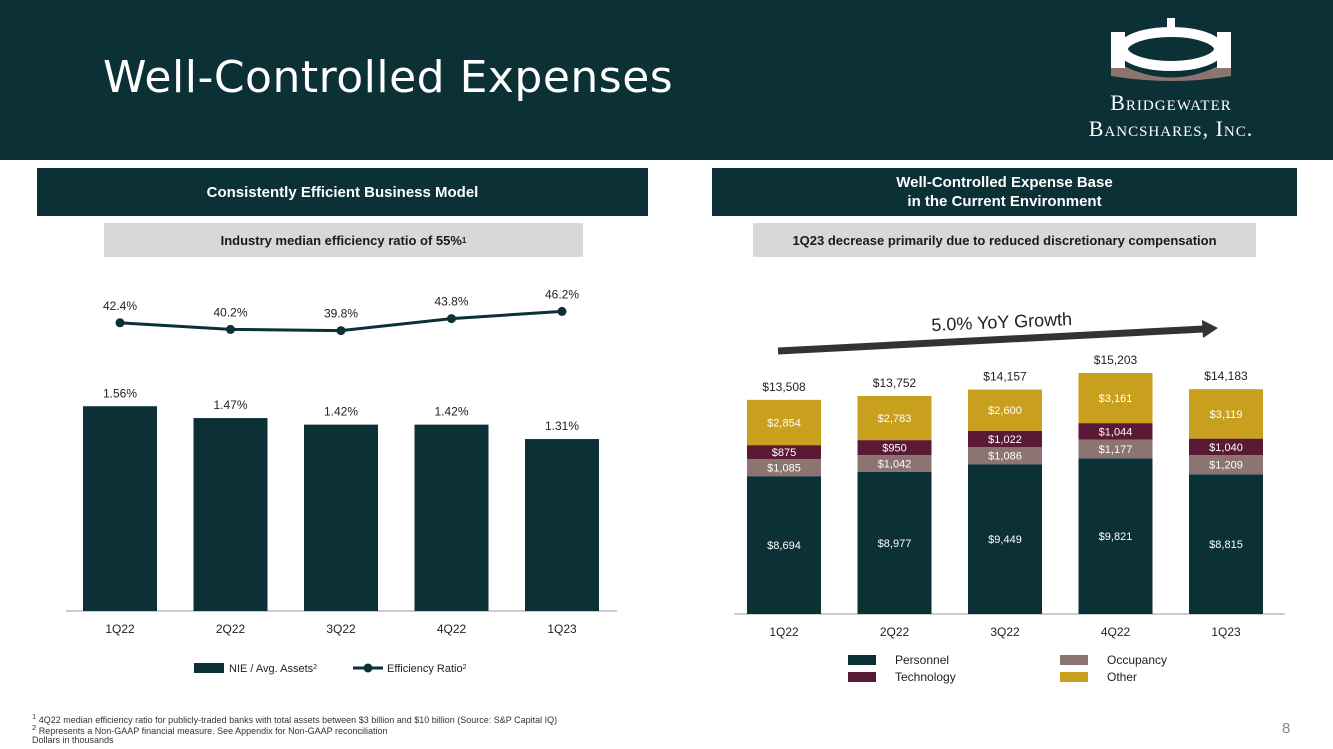 This screenshot has width=1333, height=749. I want to click on bar-personnel-1Q22, so click(784, 545).